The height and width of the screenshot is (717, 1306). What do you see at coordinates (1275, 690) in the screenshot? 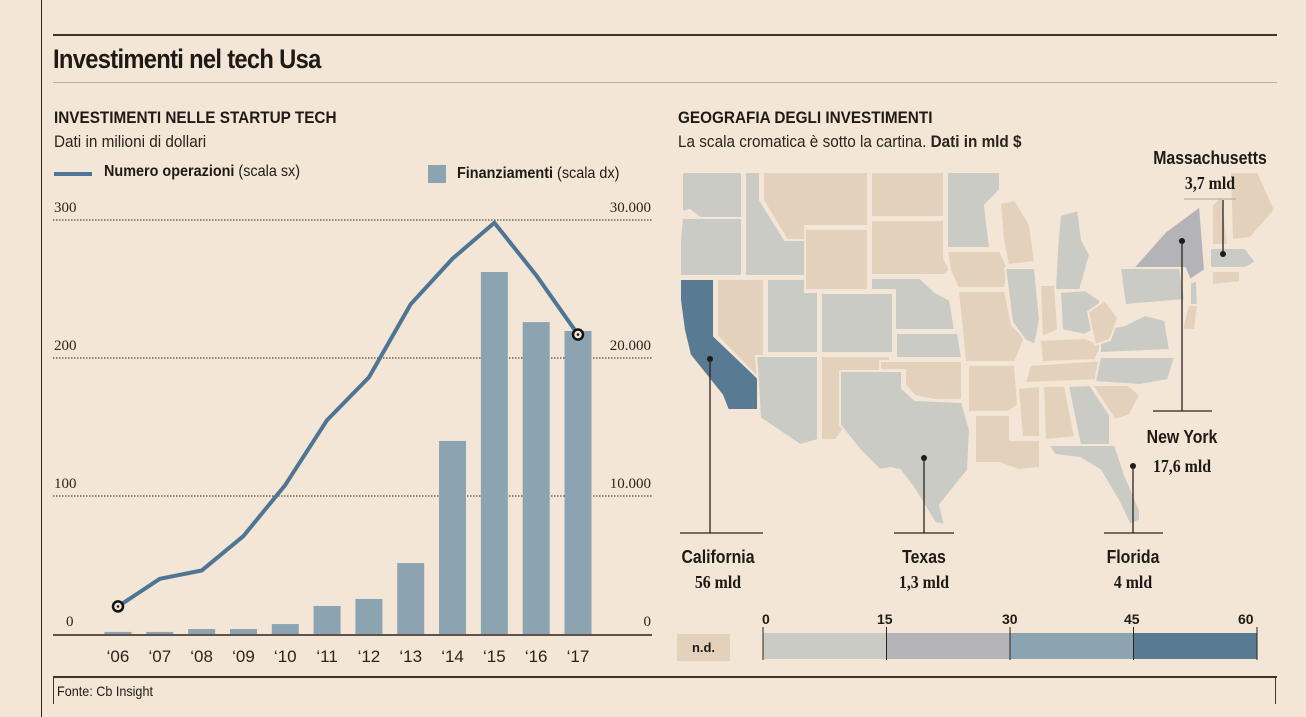
I see `footer-right-tick` at bounding box center [1275, 690].